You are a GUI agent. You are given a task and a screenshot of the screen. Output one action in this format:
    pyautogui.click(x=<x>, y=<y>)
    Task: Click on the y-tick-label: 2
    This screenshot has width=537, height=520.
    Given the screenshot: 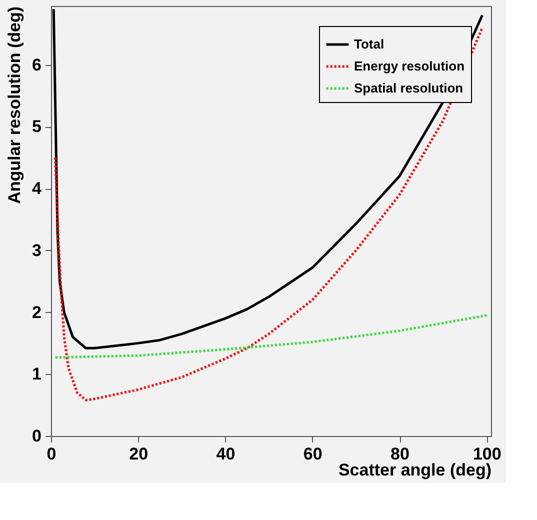 What is the action you would take?
    pyautogui.click(x=37, y=312)
    